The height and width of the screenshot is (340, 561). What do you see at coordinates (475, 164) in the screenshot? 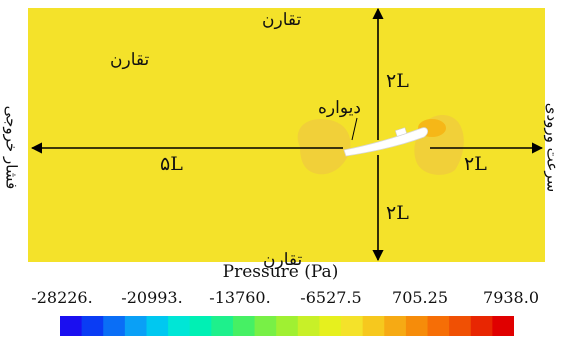
I see `label-dim-downstream: ۲L` at bounding box center [475, 164].